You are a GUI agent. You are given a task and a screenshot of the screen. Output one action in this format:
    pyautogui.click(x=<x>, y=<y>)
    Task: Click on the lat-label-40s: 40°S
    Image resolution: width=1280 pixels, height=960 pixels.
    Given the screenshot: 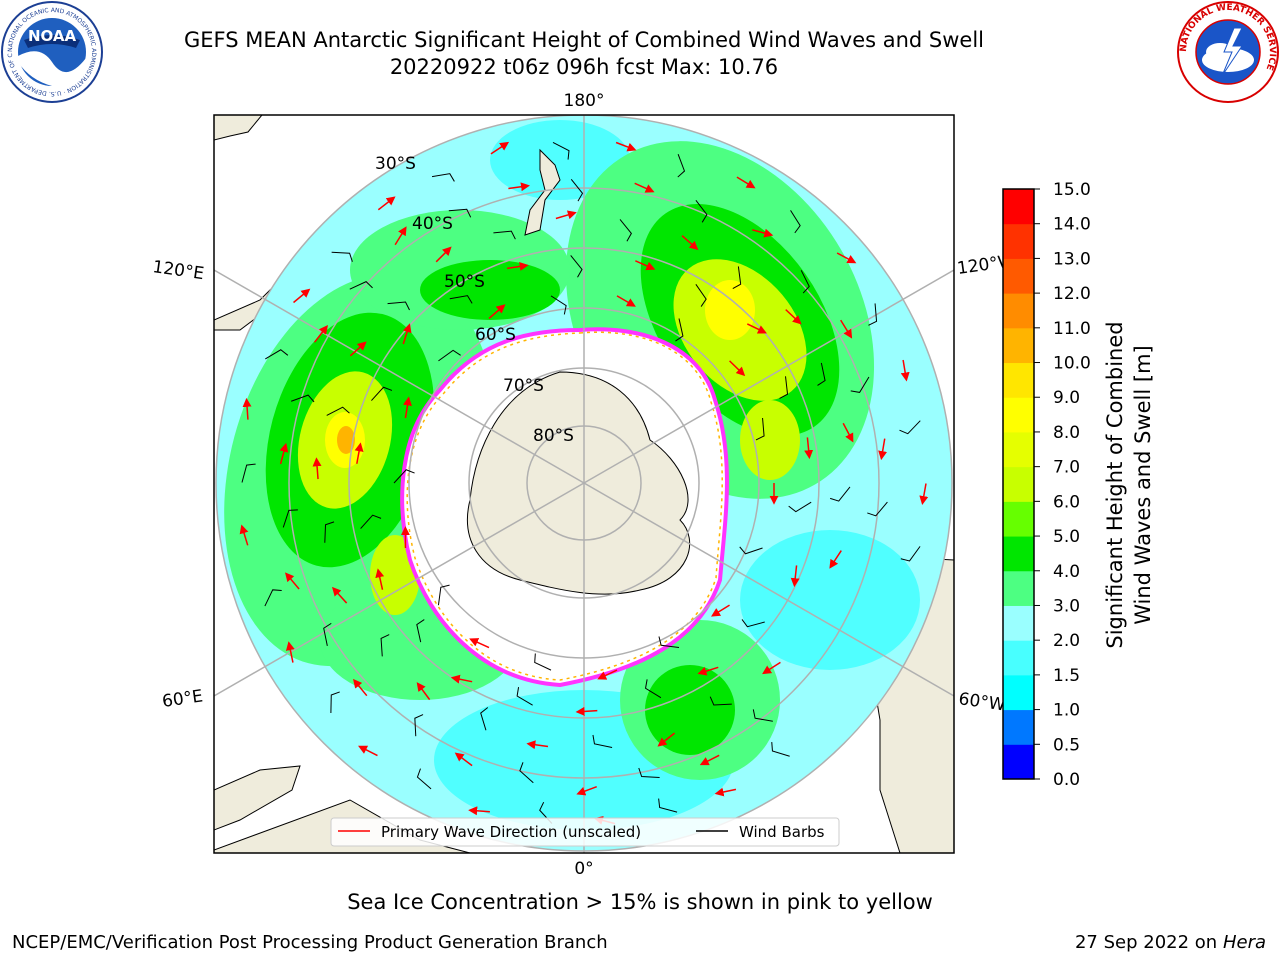 What is the action you would take?
    pyautogui.click(x=432, y=224)
    